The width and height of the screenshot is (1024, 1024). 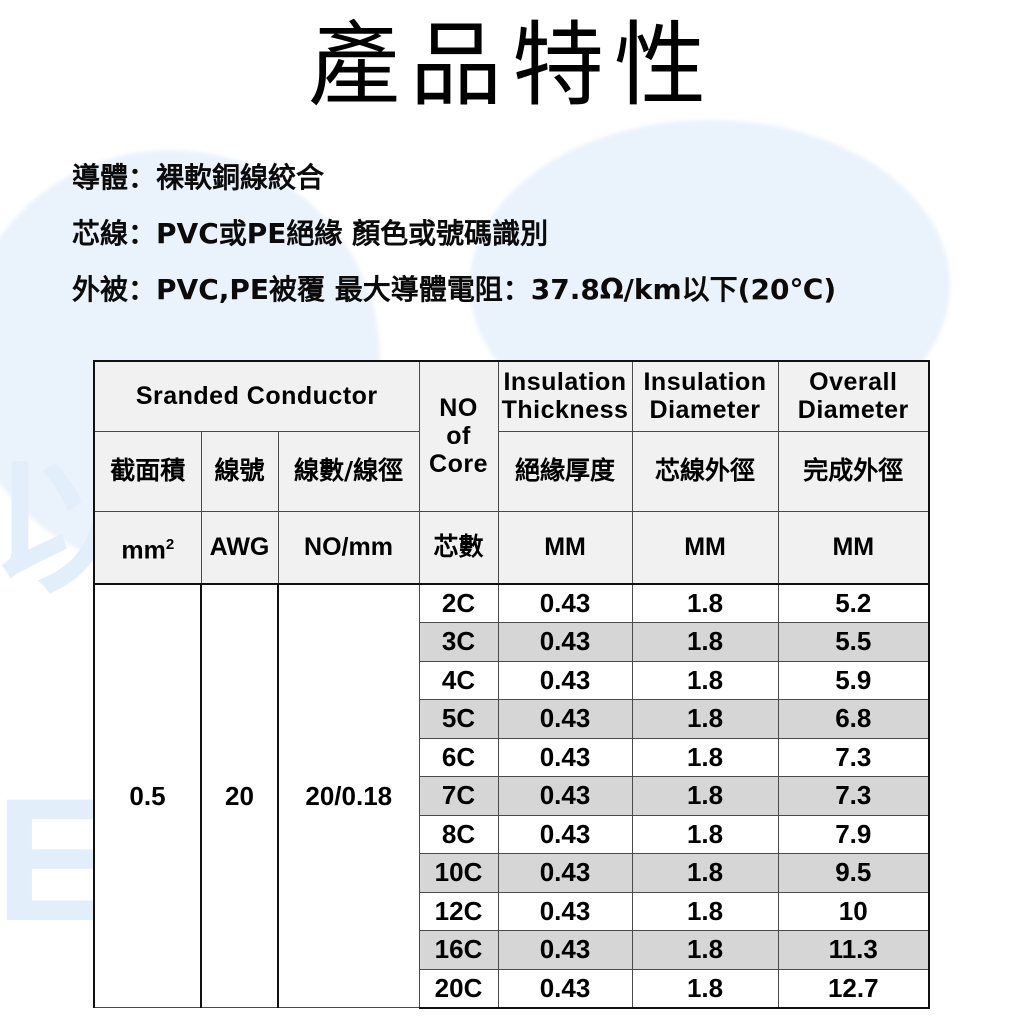 I want to click on cell-overall-diameter: 12.7, so click(x=854, y=988).